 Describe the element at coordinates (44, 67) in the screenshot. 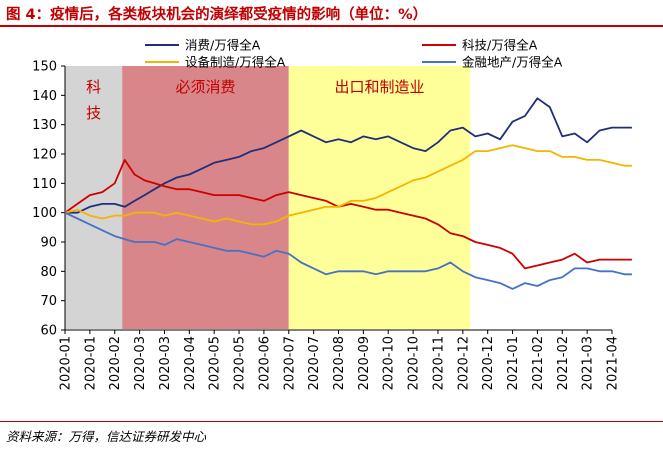

I see `y-tick-label: 150` at that location.